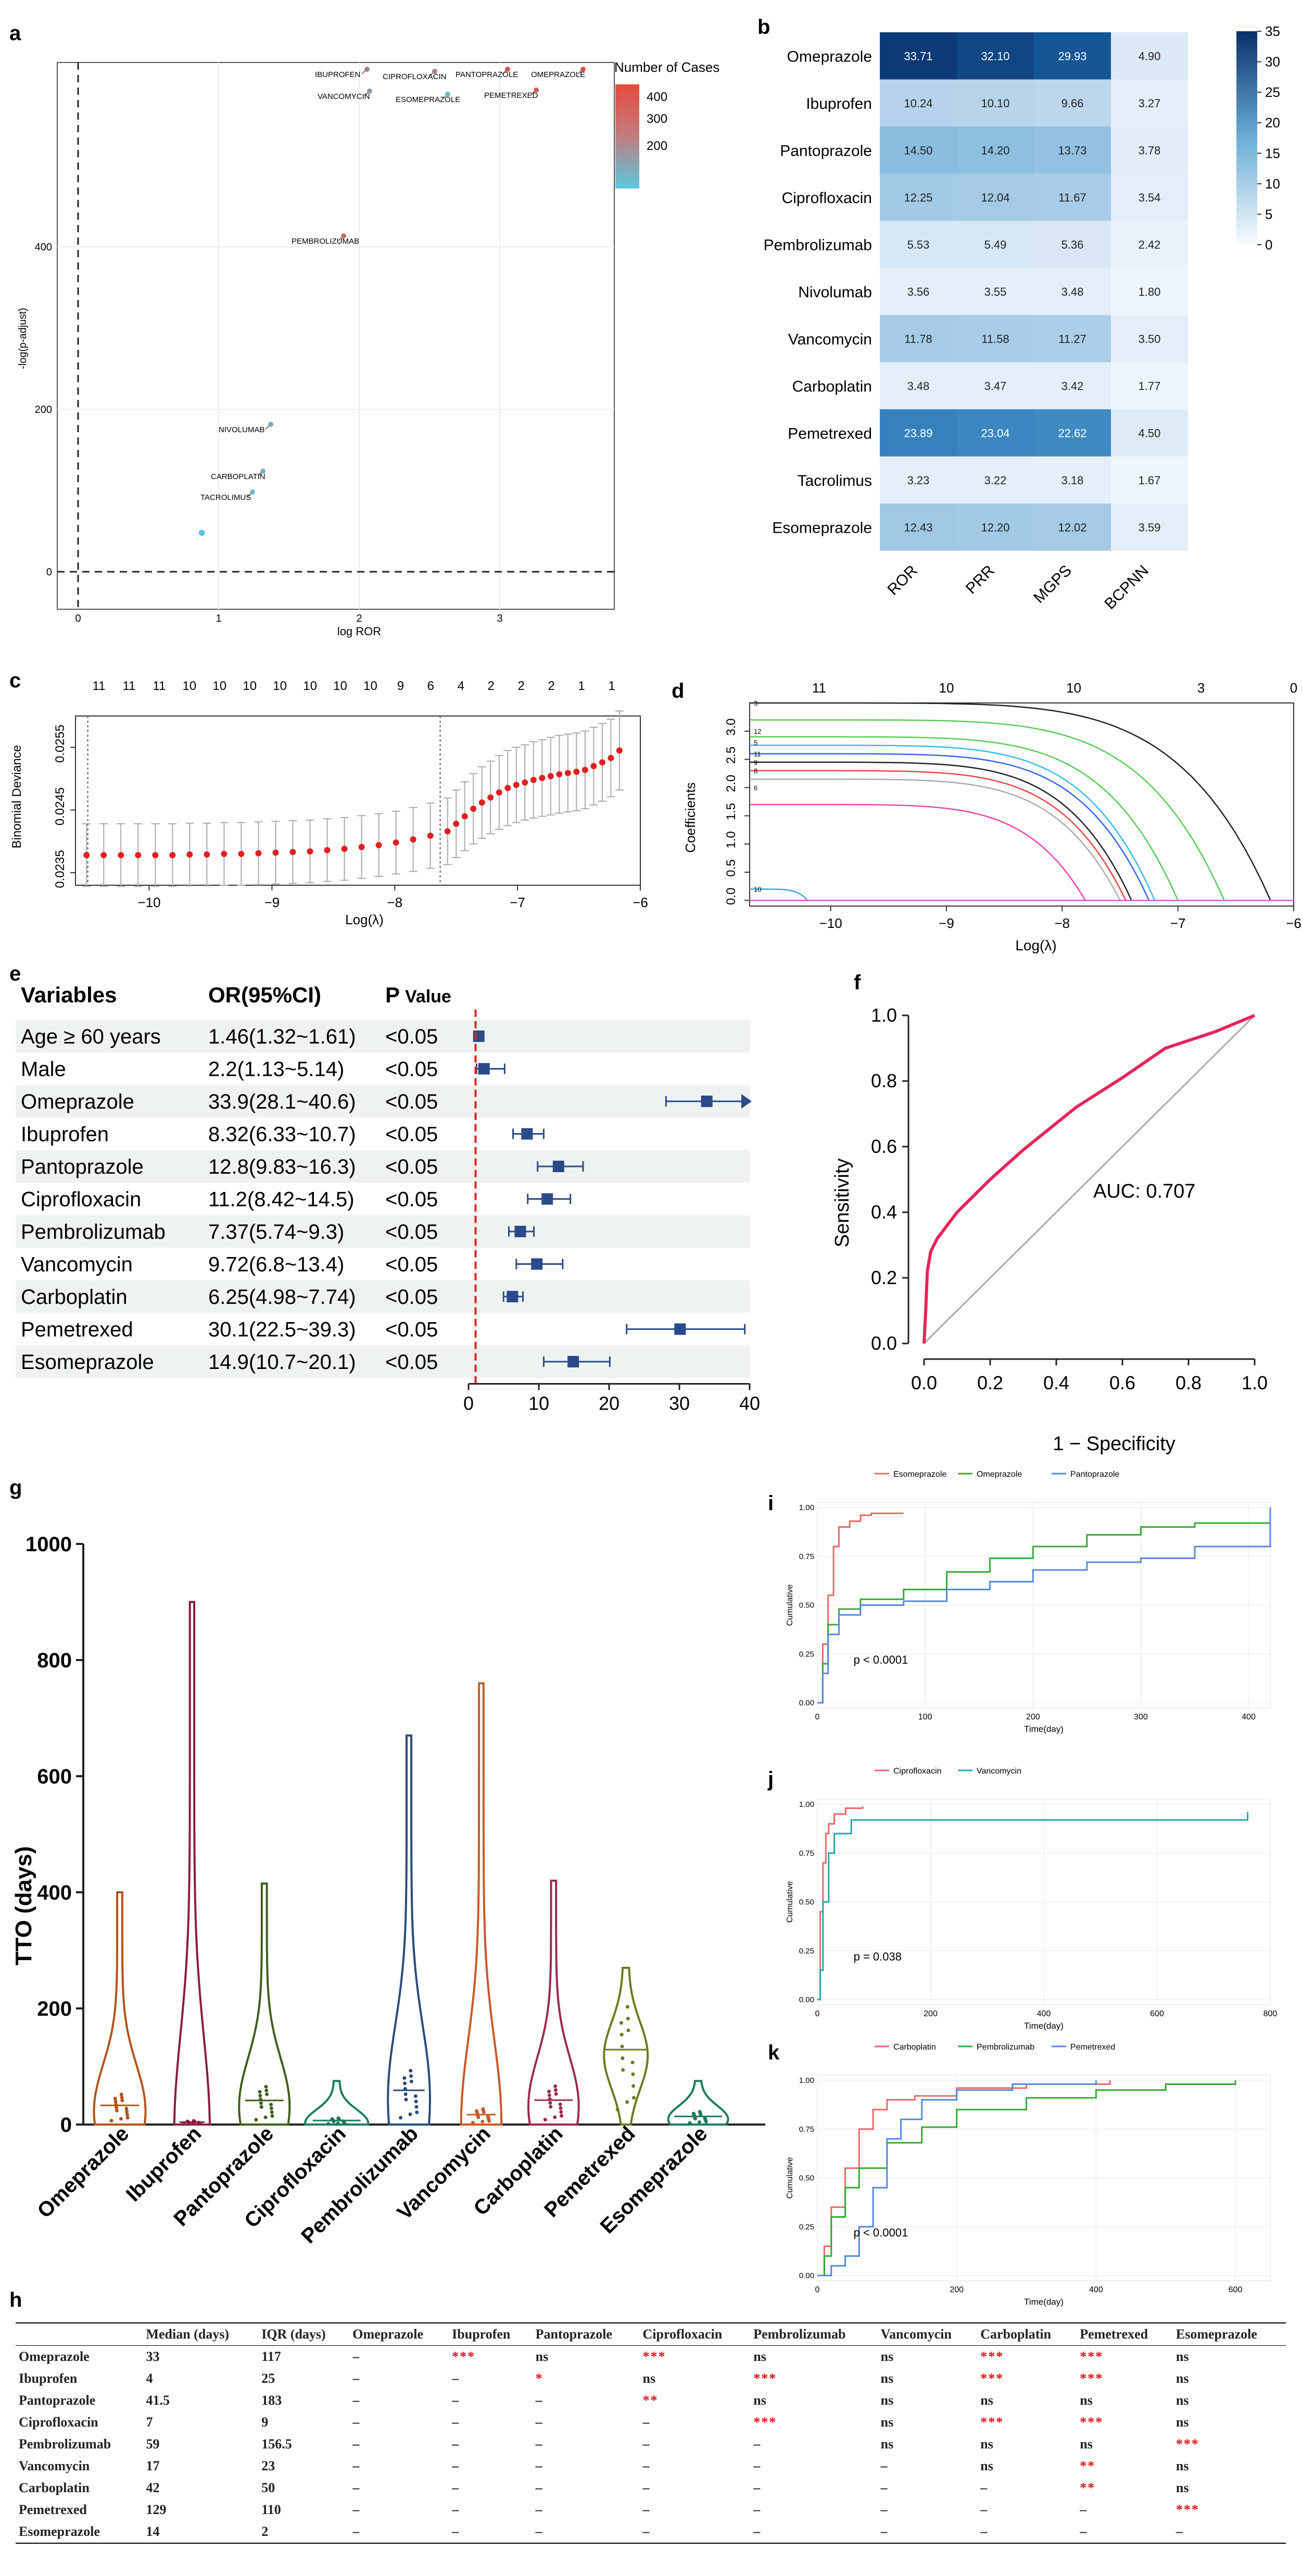 Image resolution: width=1302 pixels, height=2576 pixels. Describe the element at coordinates (268, 2466) in the screenshot. I see `table-cell: 23` at that location.